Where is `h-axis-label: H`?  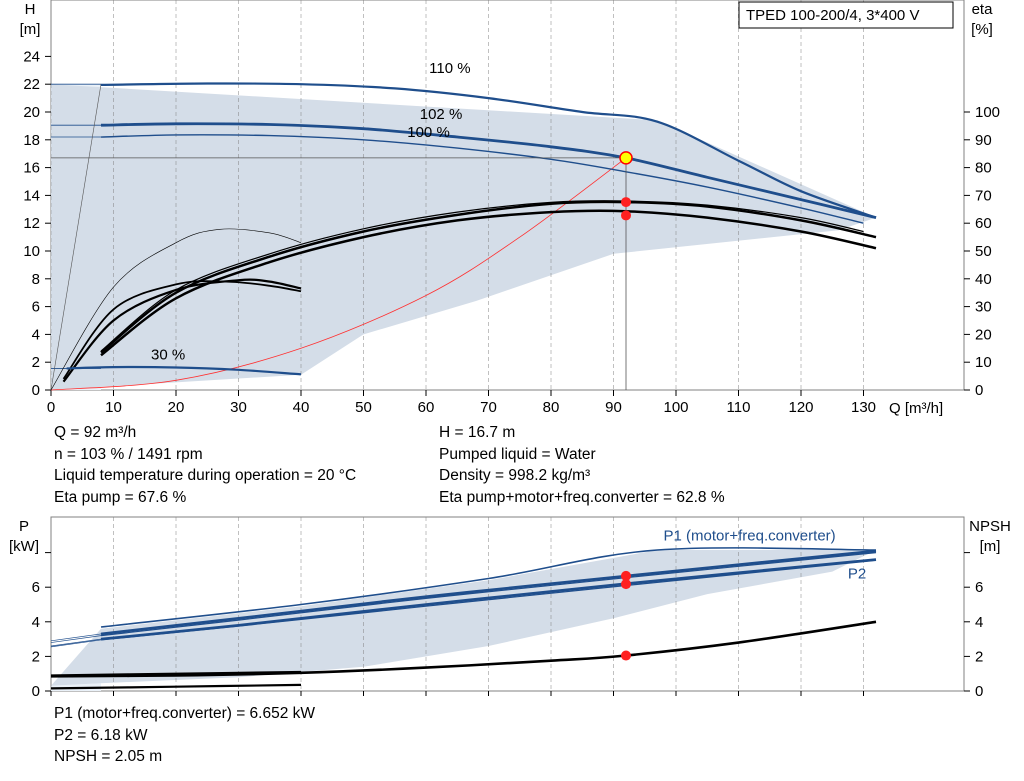
h-axis-label: H is located at coordinates (30, 9).